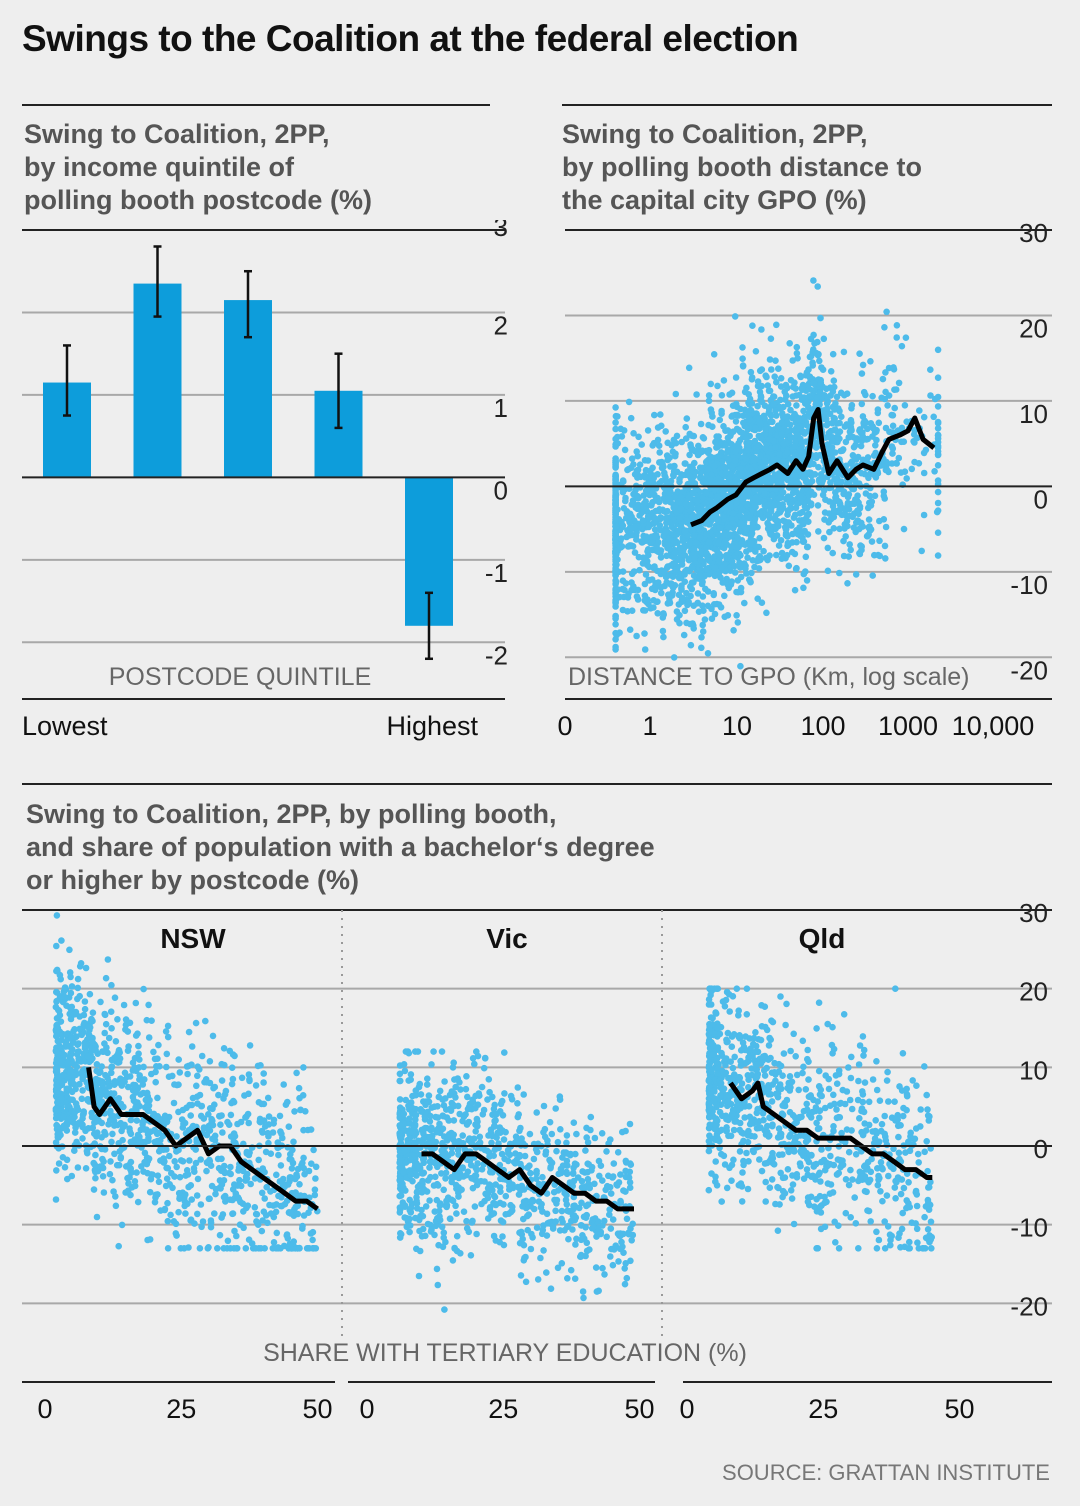 The image size is (1080, 1506). I want to click on panel1-title-line: Swing to Coalition, 2PP,, so click(177, 134).